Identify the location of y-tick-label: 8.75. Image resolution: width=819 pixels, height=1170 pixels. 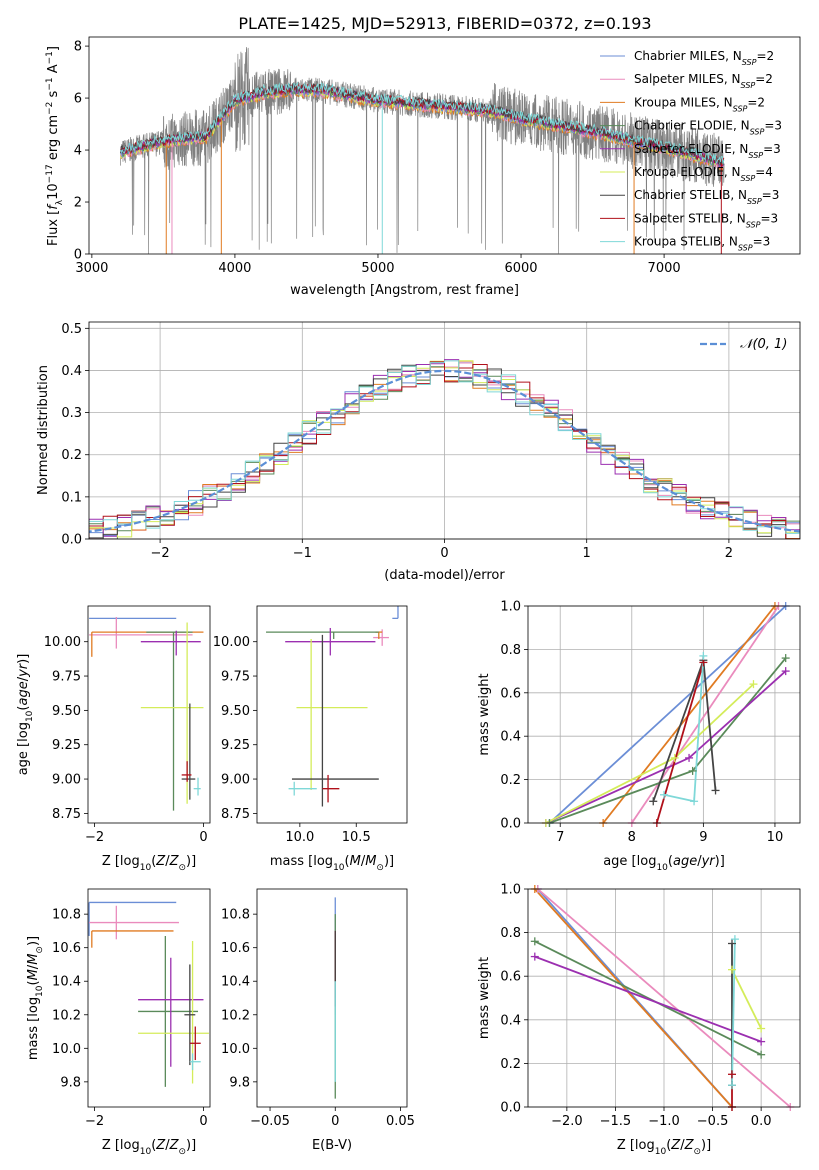
(66, 814).